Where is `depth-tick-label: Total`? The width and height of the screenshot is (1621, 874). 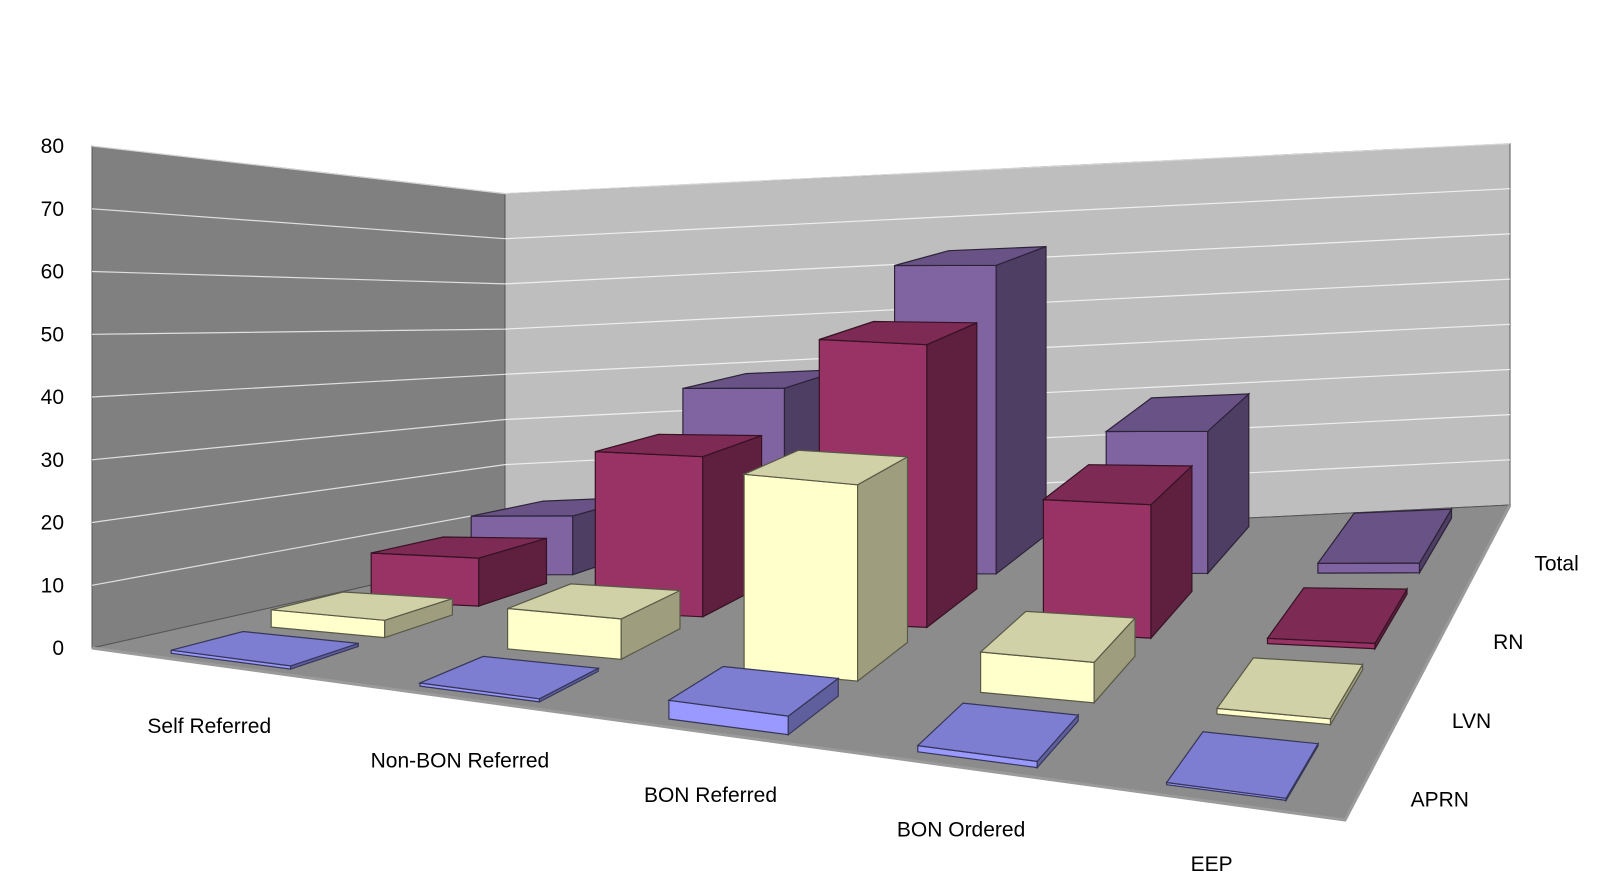
depth-tick-label: Total is located at coordinates (1556, 563).